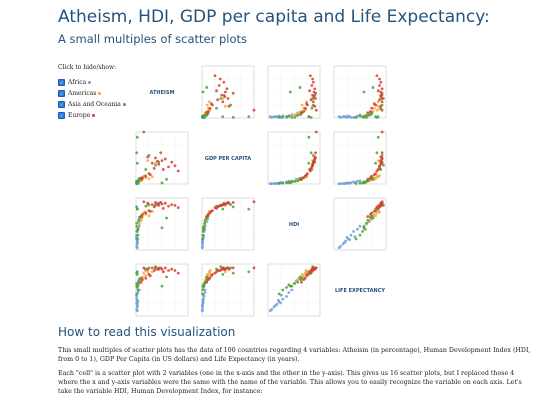 The width and height of the screenshot is (540, 405). I want to click on legend-label: Americas, so click(82, 93).